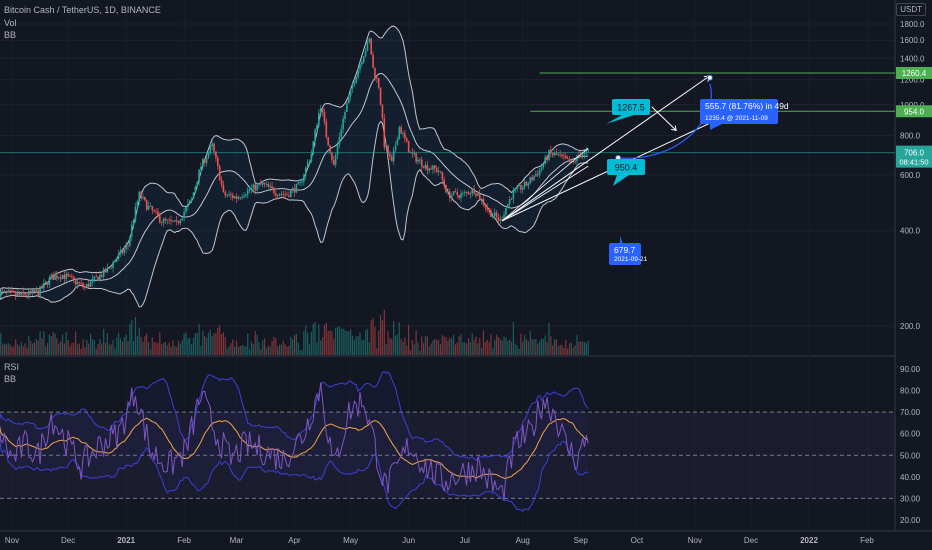  What do you see at coordinates (294, 415) in the screenshot?
I see `rsi-bb-upper-line` at bounding box center [294, 415].